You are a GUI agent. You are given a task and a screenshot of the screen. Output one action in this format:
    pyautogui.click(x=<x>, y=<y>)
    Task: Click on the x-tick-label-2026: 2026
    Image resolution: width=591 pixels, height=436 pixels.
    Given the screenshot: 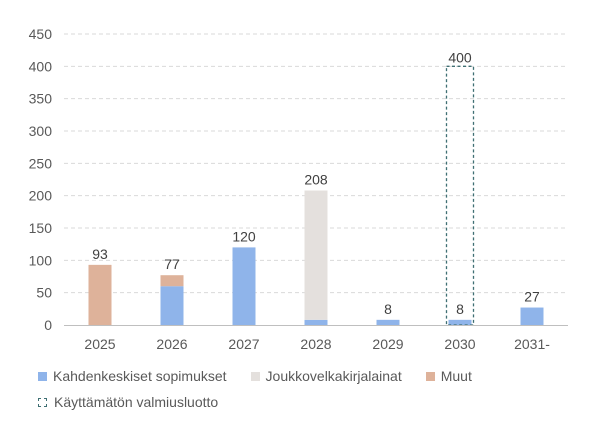 What is the action you would take?
    pyautogui.click(x=171, y=344)
    